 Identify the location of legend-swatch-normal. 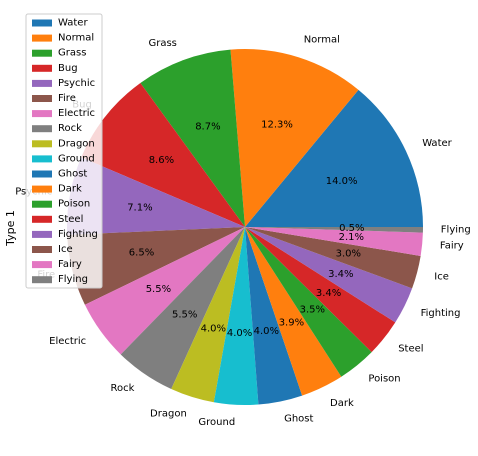
(42, 38).